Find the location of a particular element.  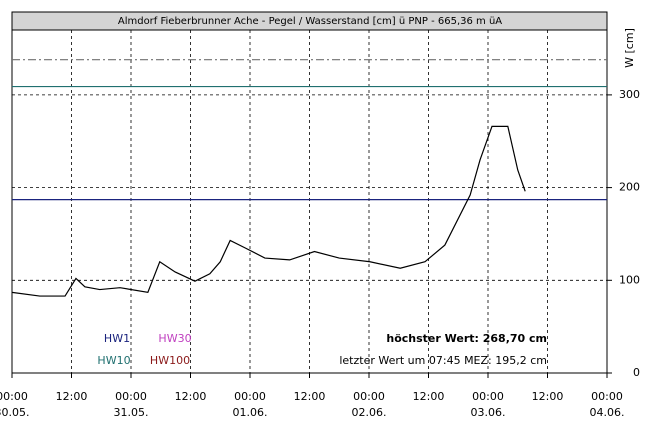

threshold-legend: HW30 is located at coordinates (174, 338).